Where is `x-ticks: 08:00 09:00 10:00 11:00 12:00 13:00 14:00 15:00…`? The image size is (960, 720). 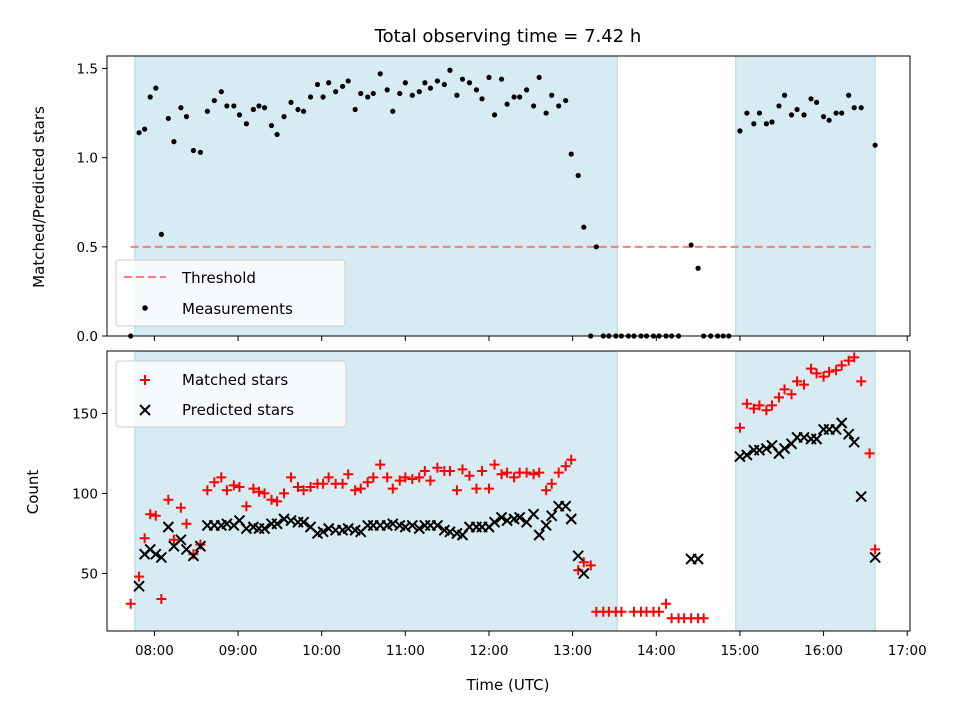
x-ticks: 08:00 09:00 10:00 11:00 12:00 13:00 14:00 15:00… is located at coordinates (531, 645).